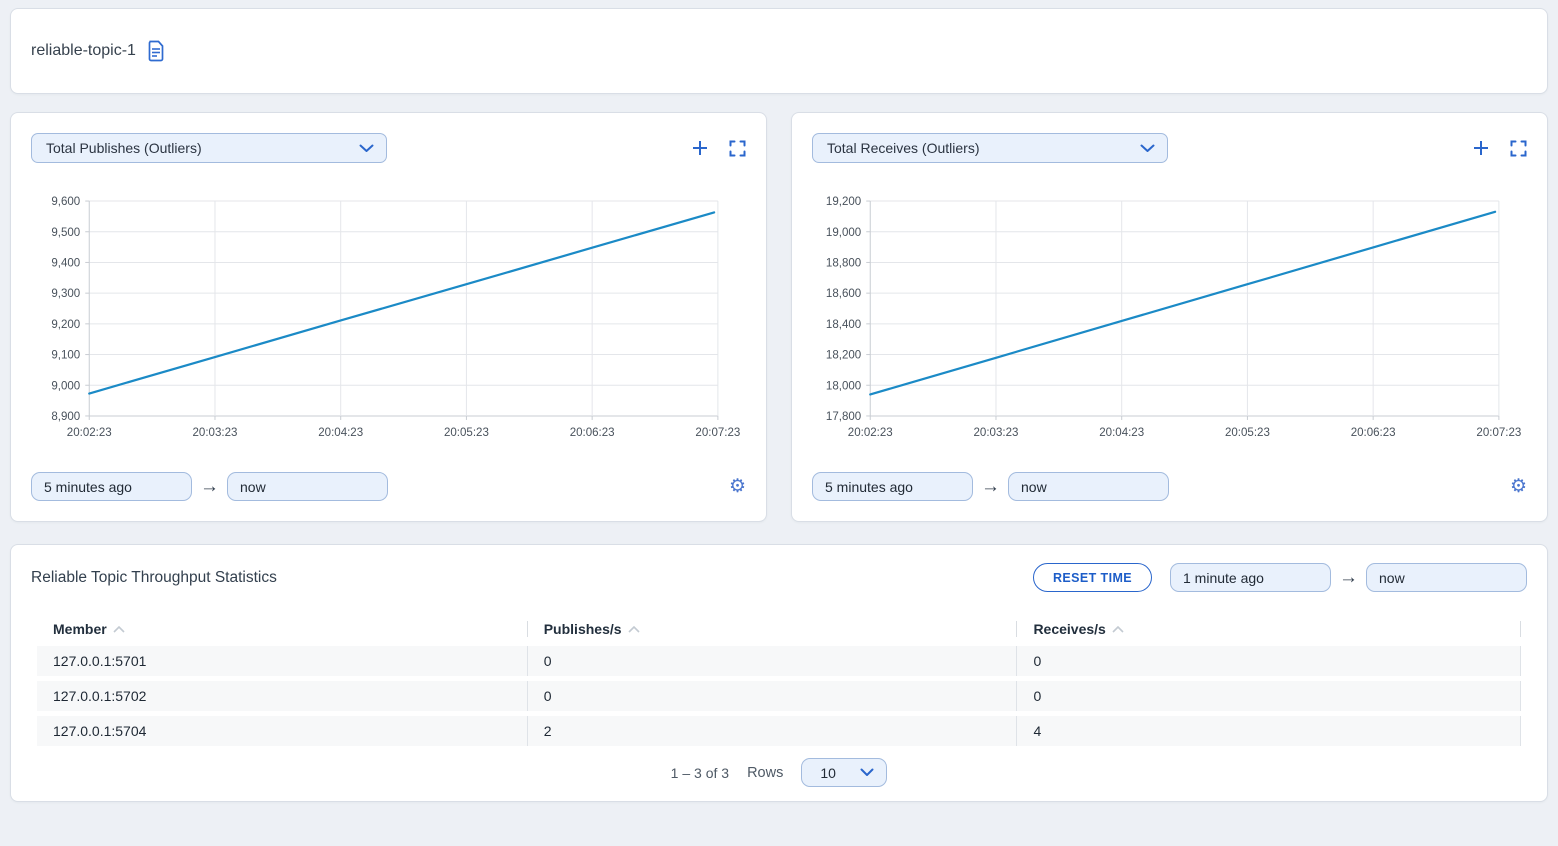  I want to click on pagination-bar: 1 – 3 of 3 Rows 10, so click(779, 773).